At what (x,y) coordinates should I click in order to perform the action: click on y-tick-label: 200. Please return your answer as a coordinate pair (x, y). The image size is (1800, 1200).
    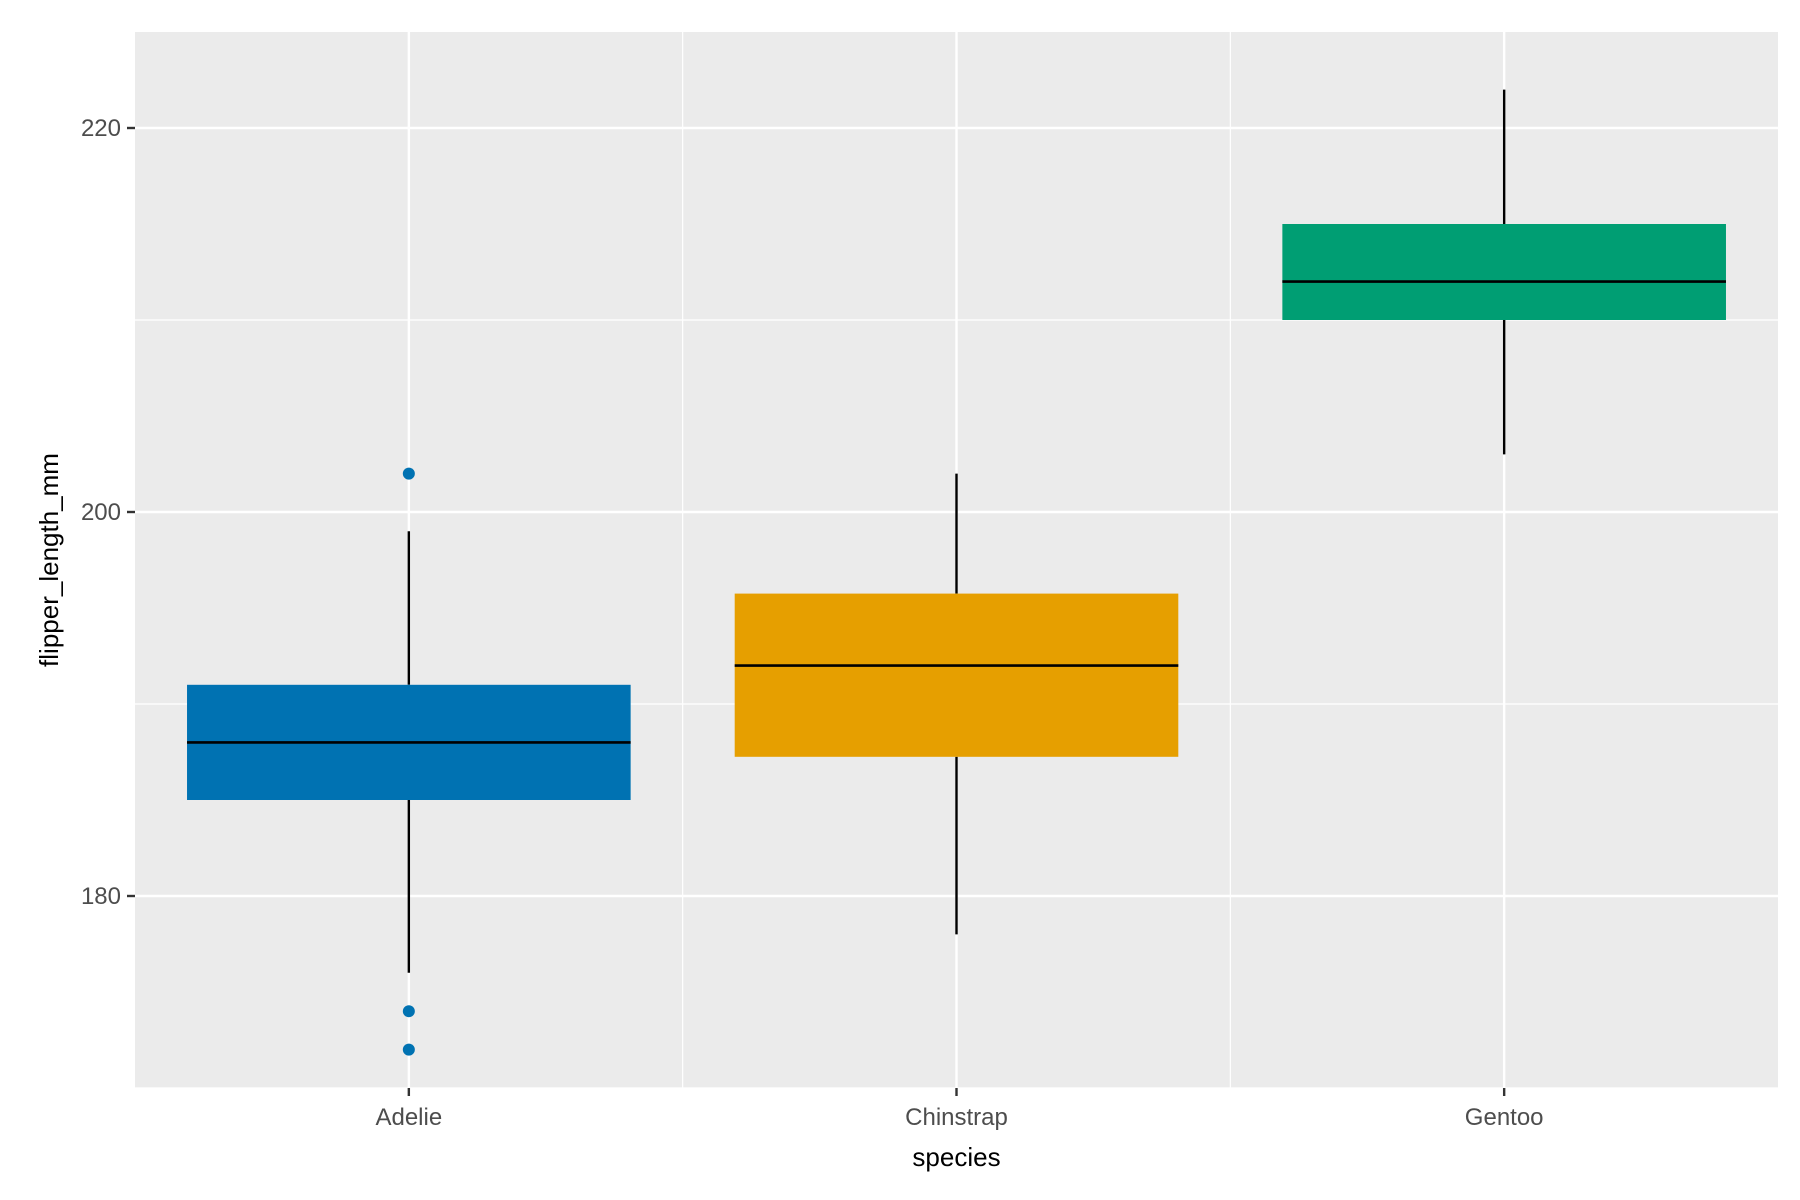
    Looking at the image, I should click on (101, 512).